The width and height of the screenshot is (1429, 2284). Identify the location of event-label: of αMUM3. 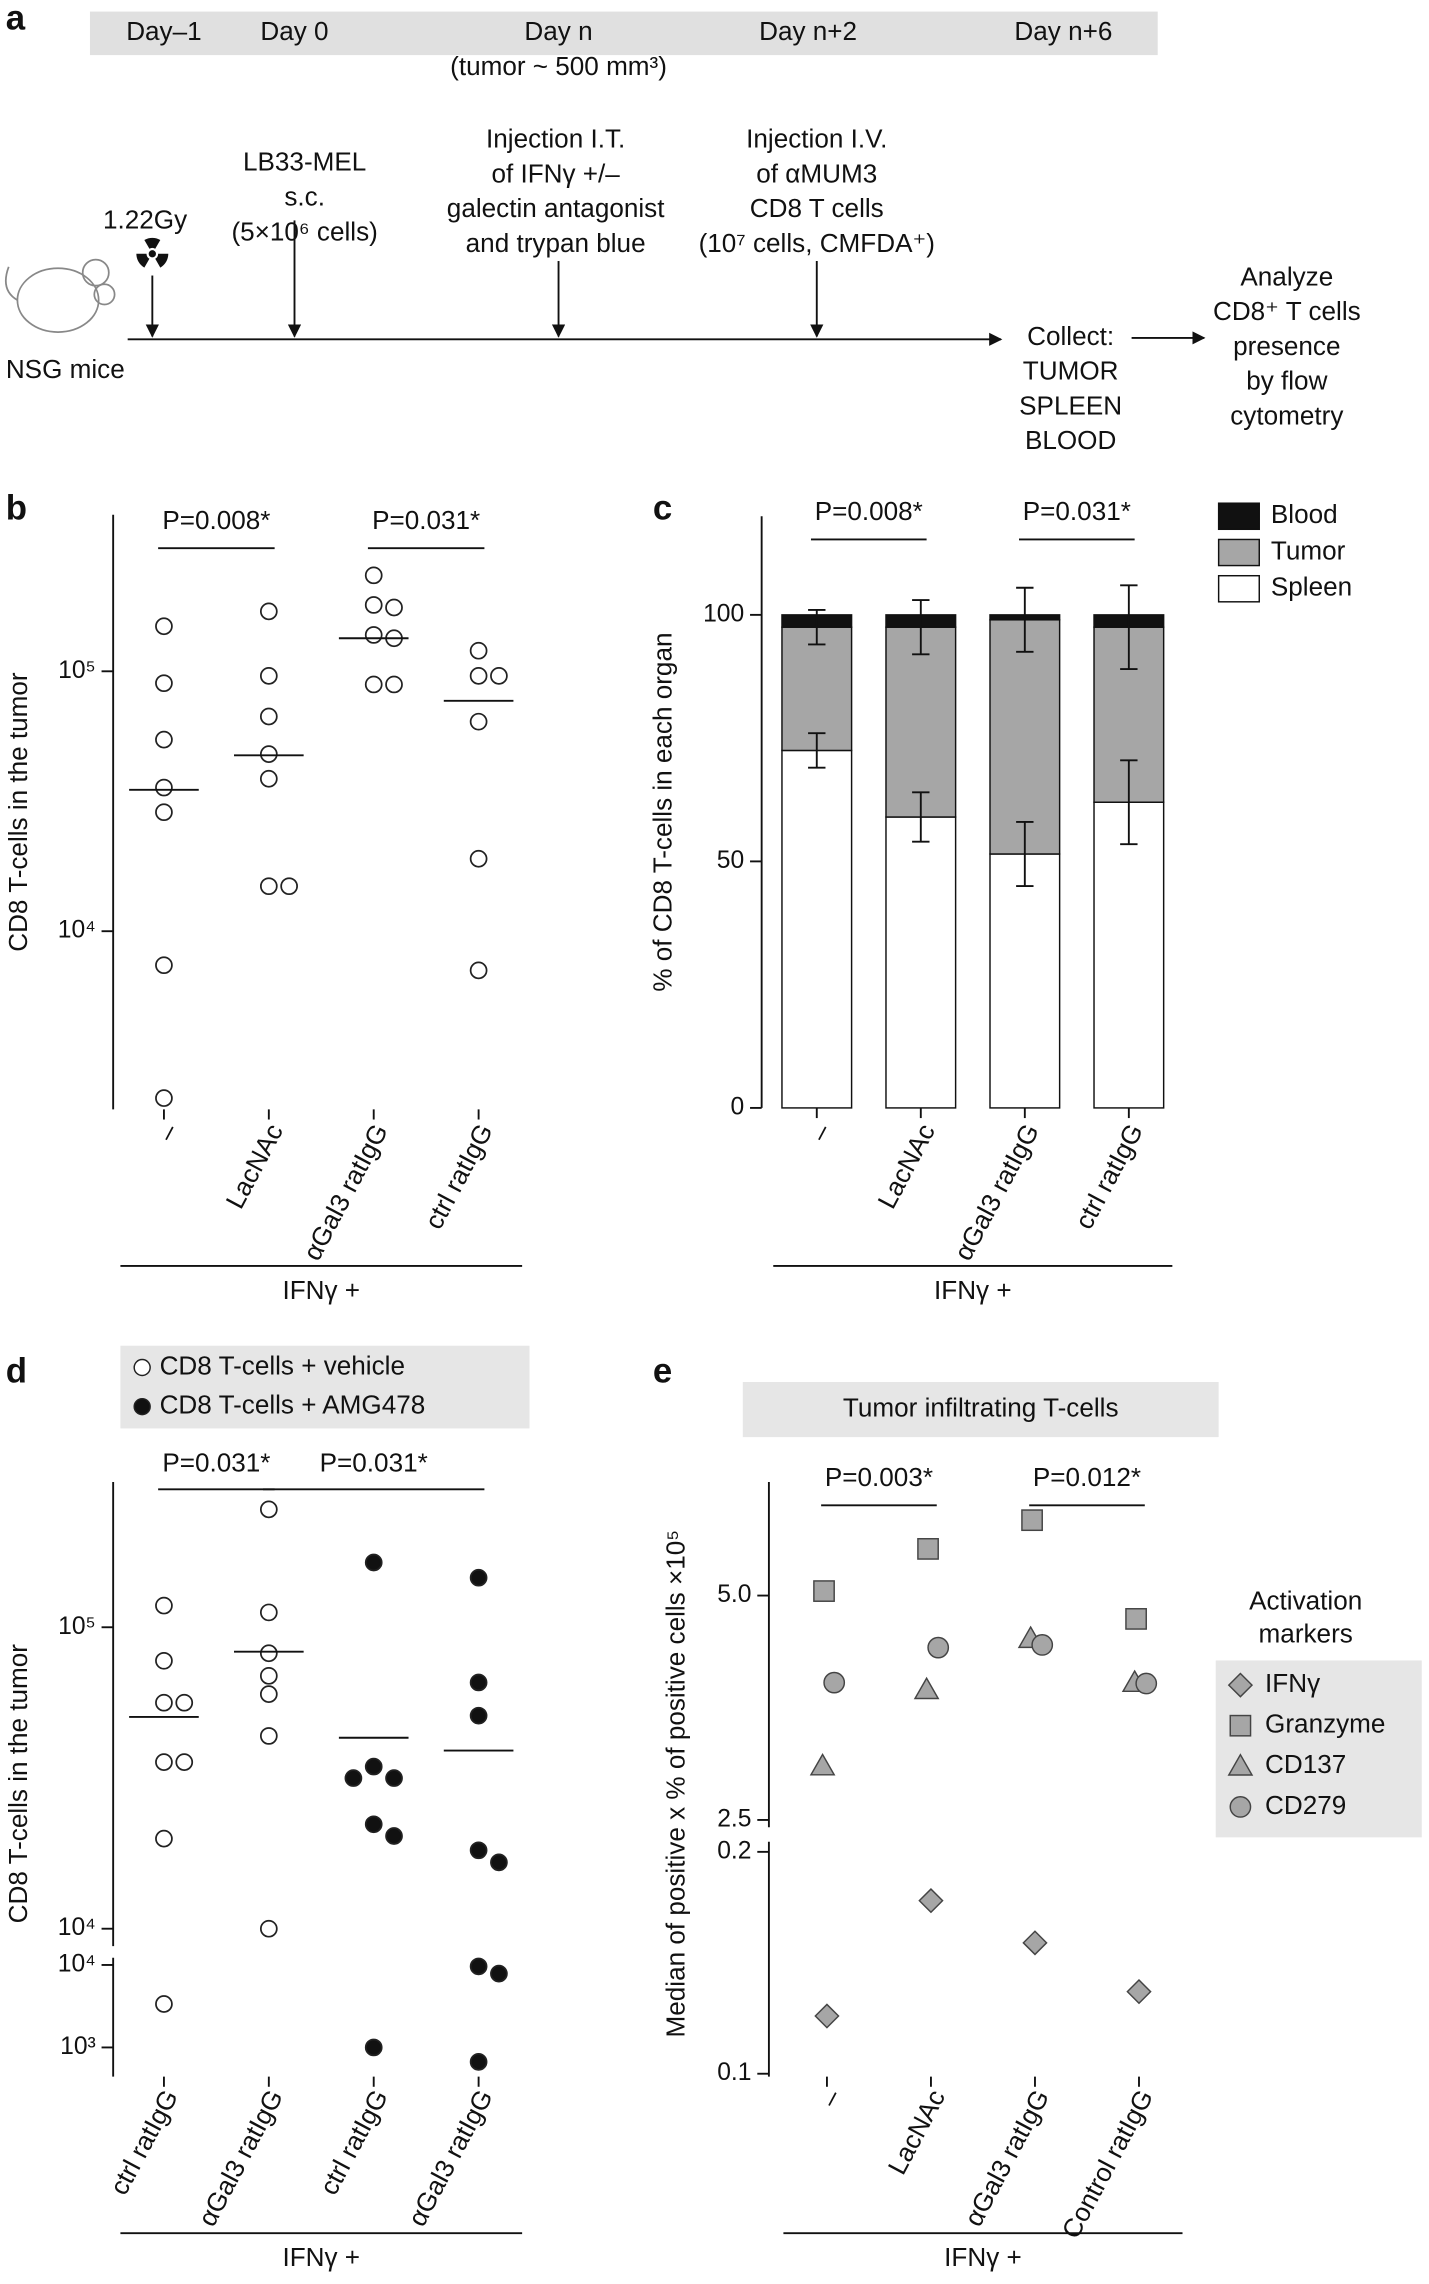
(816, 173).